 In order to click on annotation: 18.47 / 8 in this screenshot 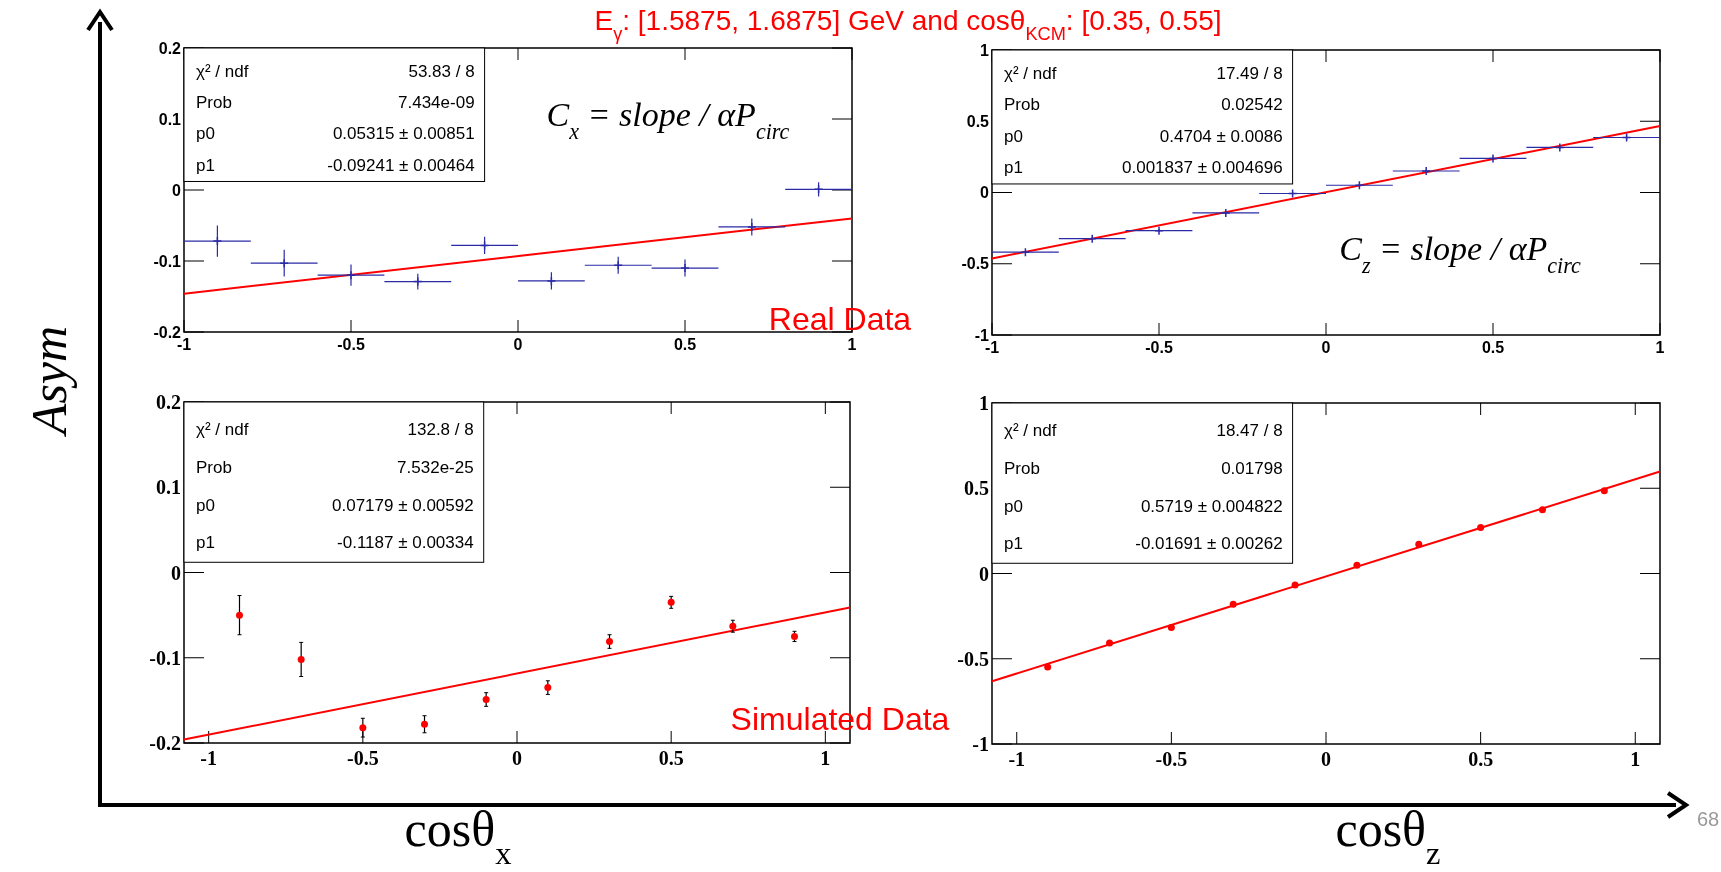, I will do `click(1249, 431)`.